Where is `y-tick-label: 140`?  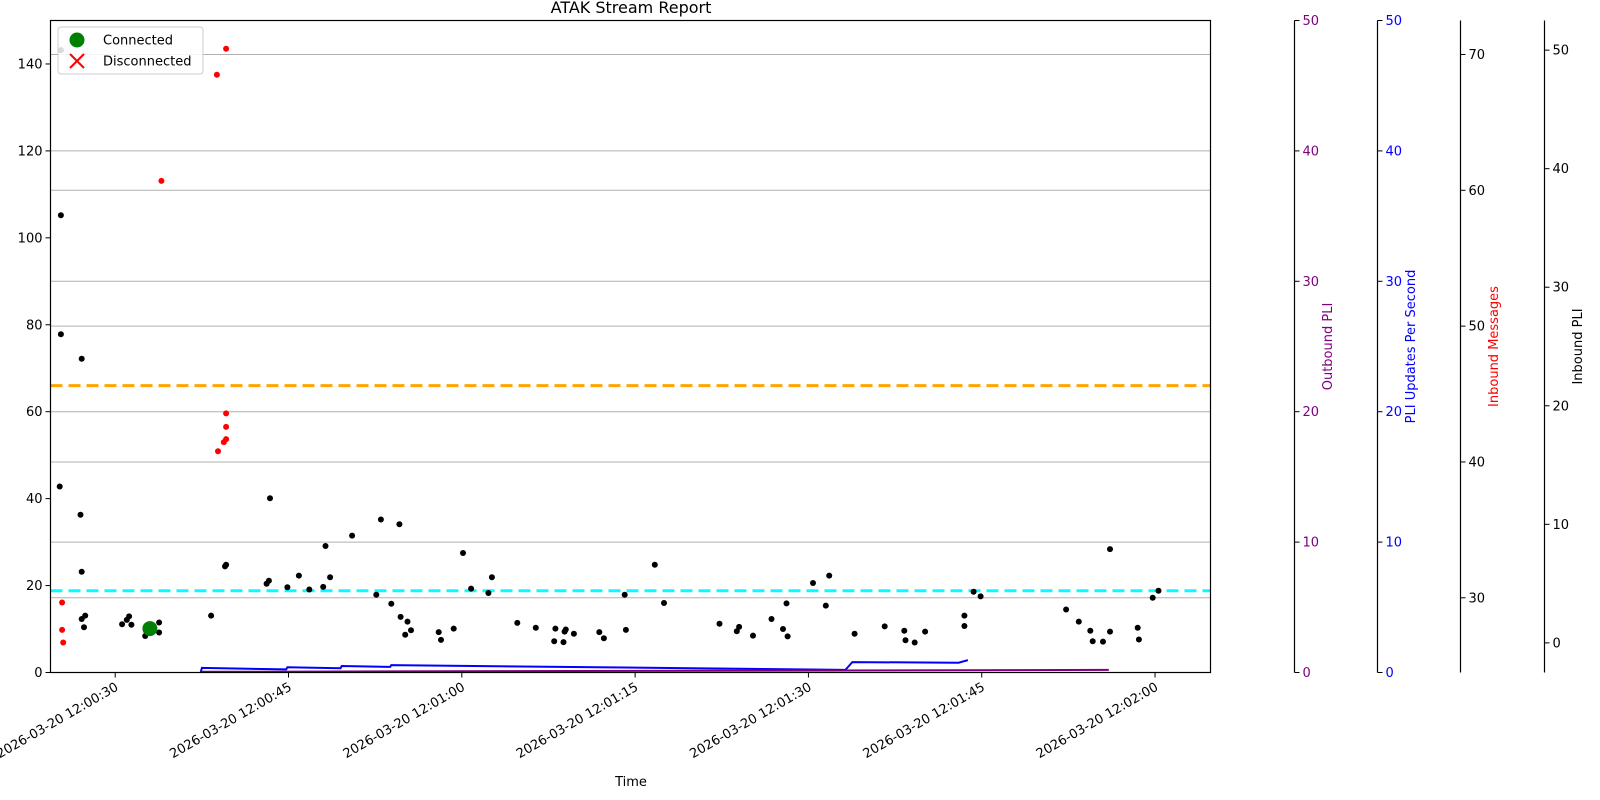 y-tick-label: 140 is located at coordinates (30, 64).